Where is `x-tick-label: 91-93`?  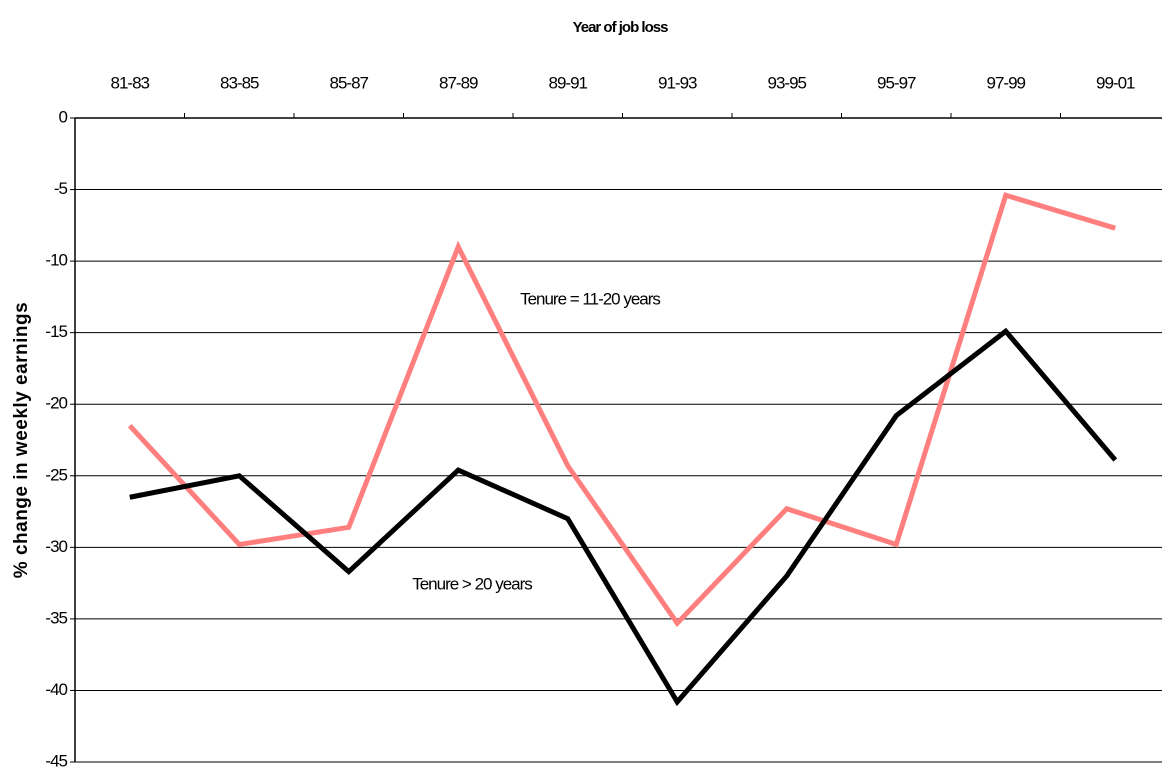 x-tick-label: 91-93 is located at coordinates (677, 82).